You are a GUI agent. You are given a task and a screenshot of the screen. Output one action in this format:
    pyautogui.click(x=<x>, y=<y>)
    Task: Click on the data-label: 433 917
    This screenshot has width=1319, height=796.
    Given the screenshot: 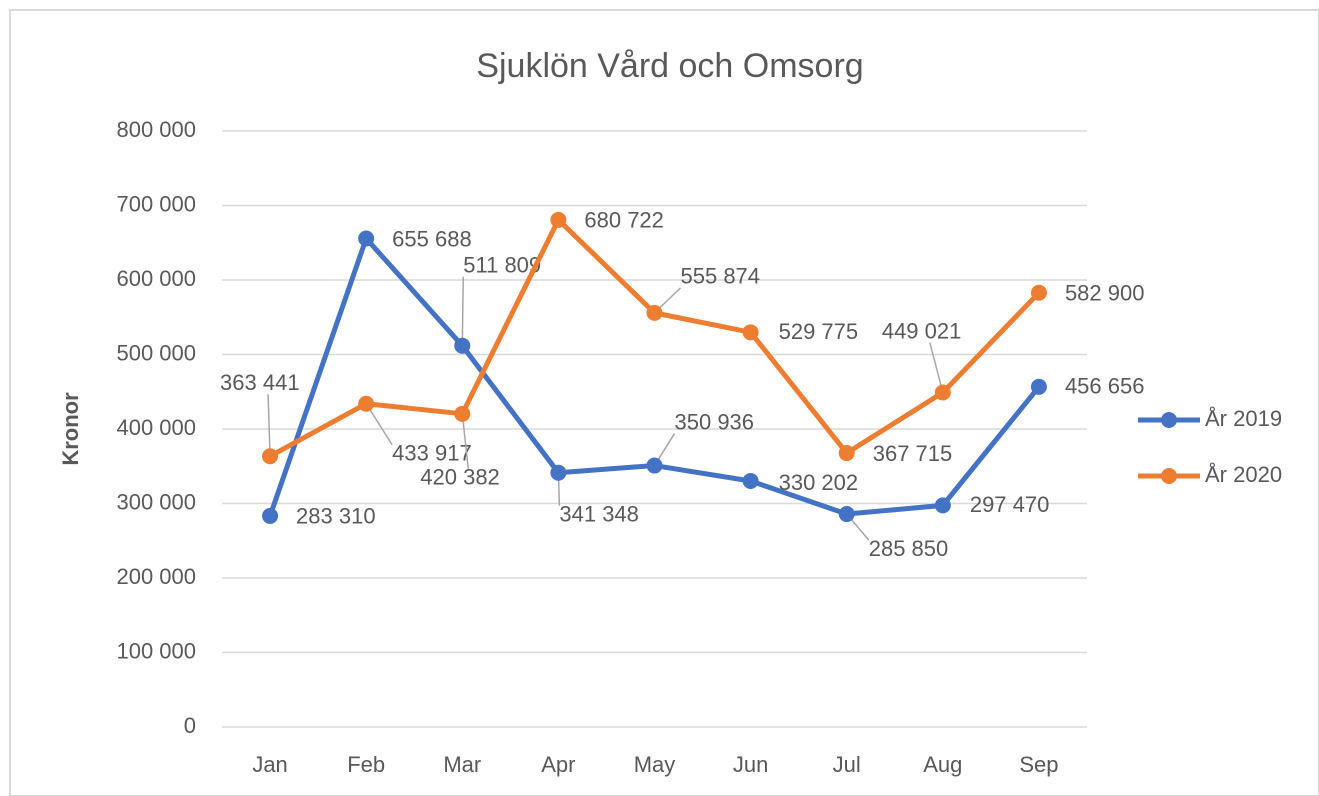 What is the action you would take?
    pyautogui.click(x=432, y=453)
    